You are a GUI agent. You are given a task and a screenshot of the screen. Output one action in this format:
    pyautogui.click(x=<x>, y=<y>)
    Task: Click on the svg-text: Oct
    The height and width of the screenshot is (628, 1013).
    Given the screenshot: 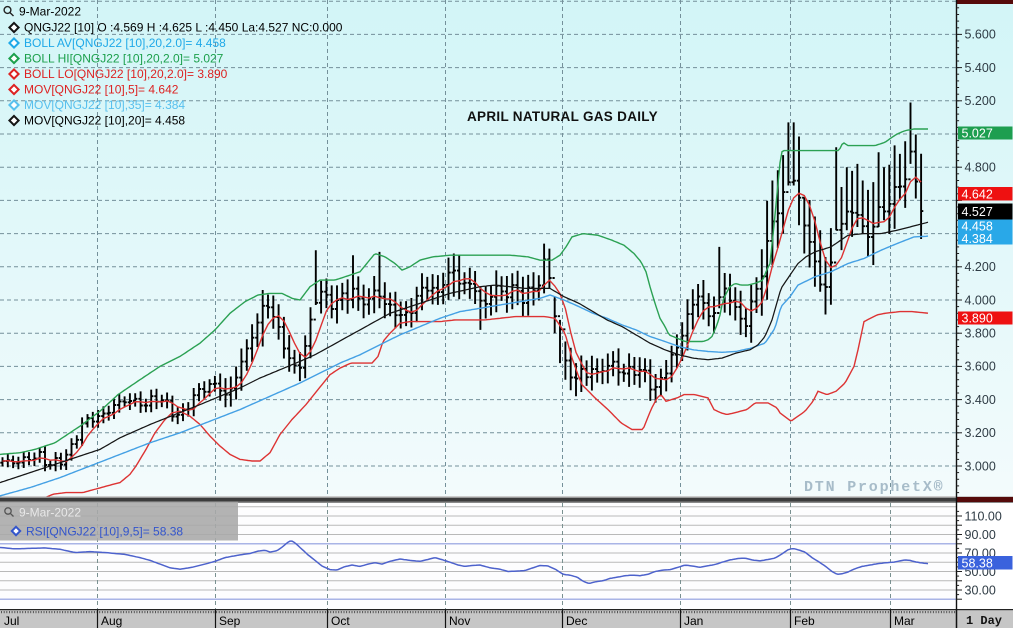 What is the action you would take?
    pyautogui.click(x=340, y=621)
    